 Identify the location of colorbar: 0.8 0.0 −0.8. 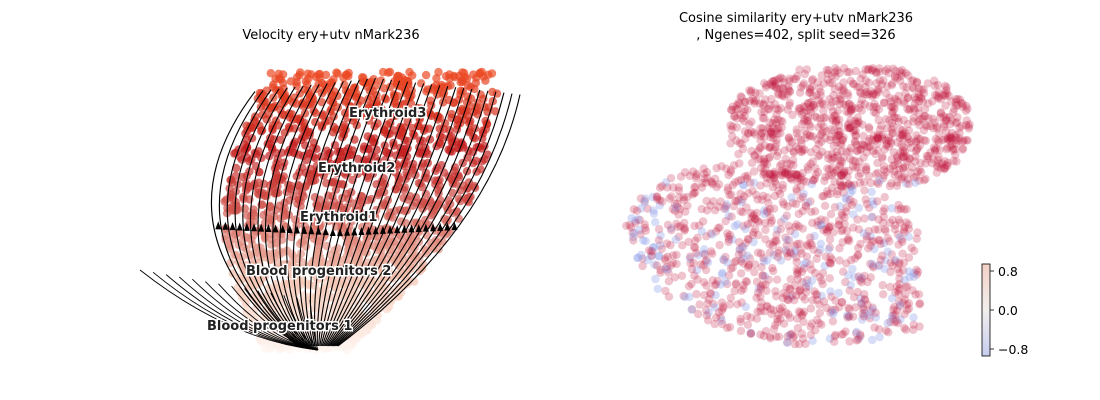
(1004, 310).